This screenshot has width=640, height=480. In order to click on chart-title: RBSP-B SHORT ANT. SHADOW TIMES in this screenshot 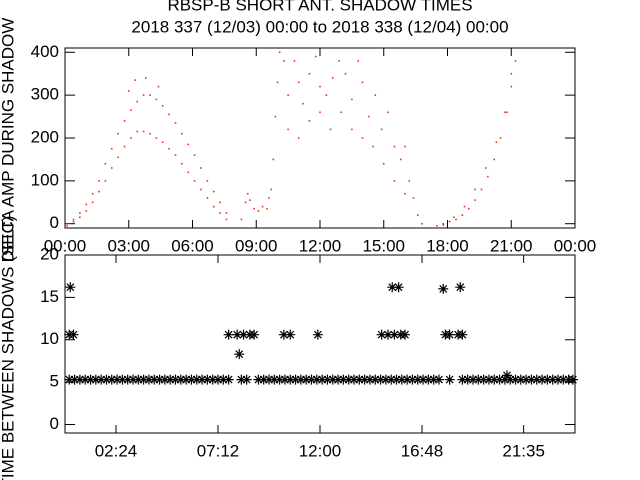, I will do `click(319, 7)`.